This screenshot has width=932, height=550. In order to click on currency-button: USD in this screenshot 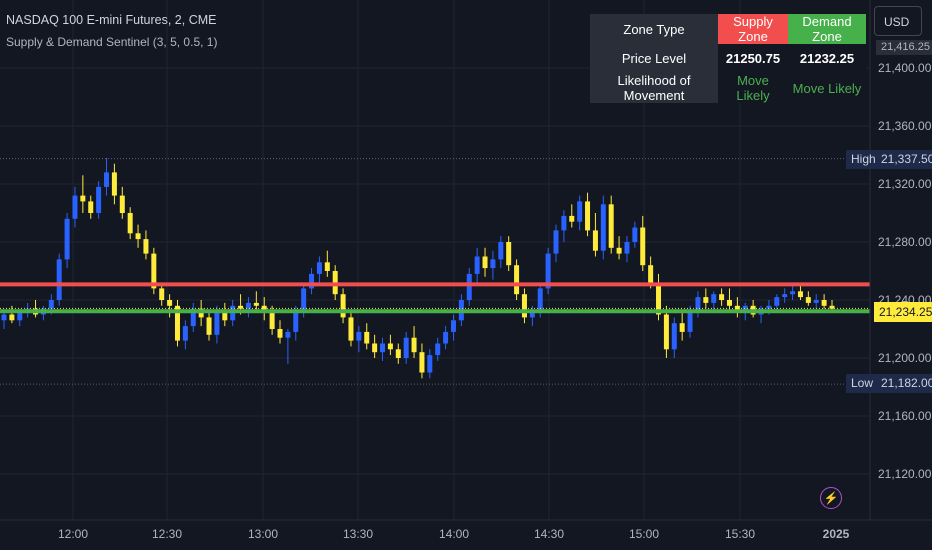, I will do `click(898, 21)`.